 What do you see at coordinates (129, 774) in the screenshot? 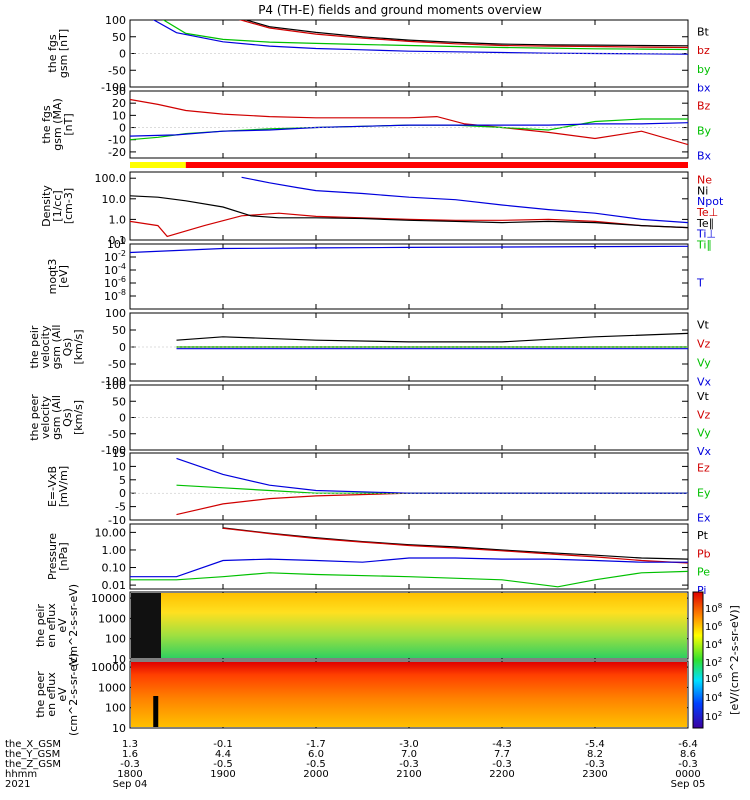
I see `time-axis-value: 1800` at bounding box center [129, 774].